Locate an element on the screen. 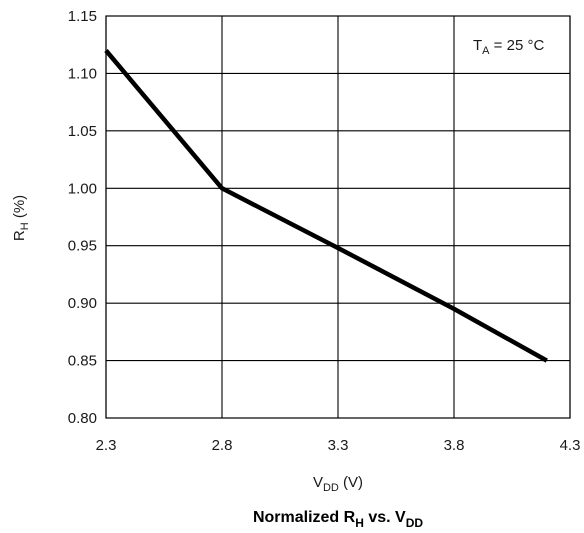  x-tick-label: 3.3 is located at coordinates (338, 445).